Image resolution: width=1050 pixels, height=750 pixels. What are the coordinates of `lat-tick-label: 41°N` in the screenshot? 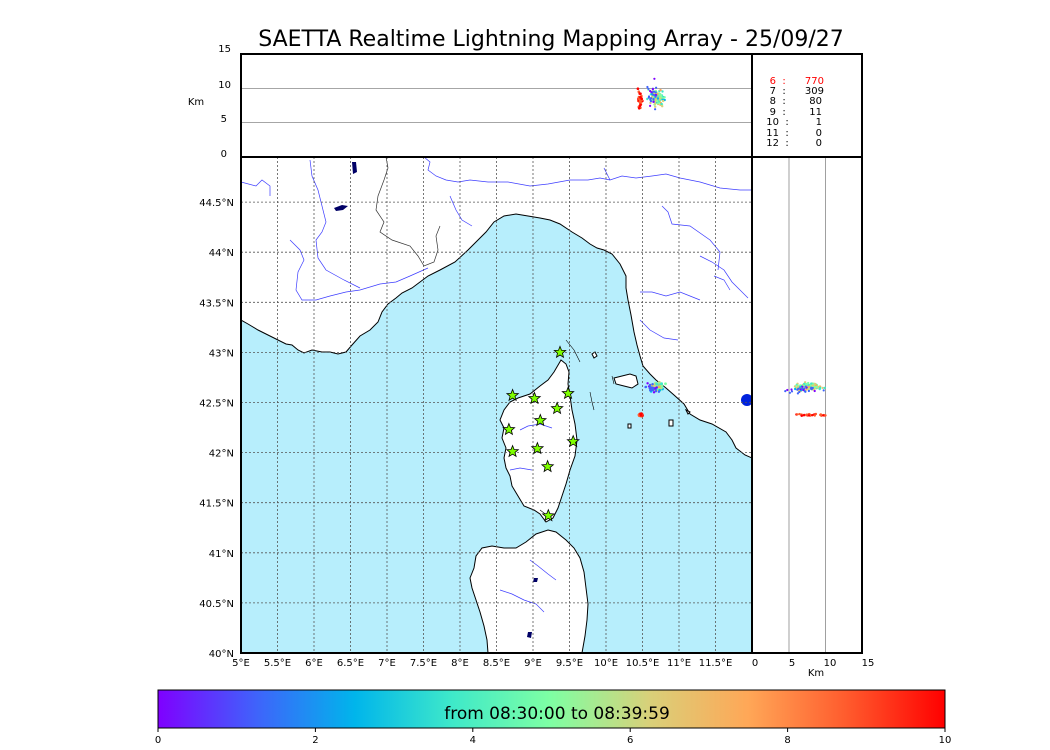 It's located at (221, 554).